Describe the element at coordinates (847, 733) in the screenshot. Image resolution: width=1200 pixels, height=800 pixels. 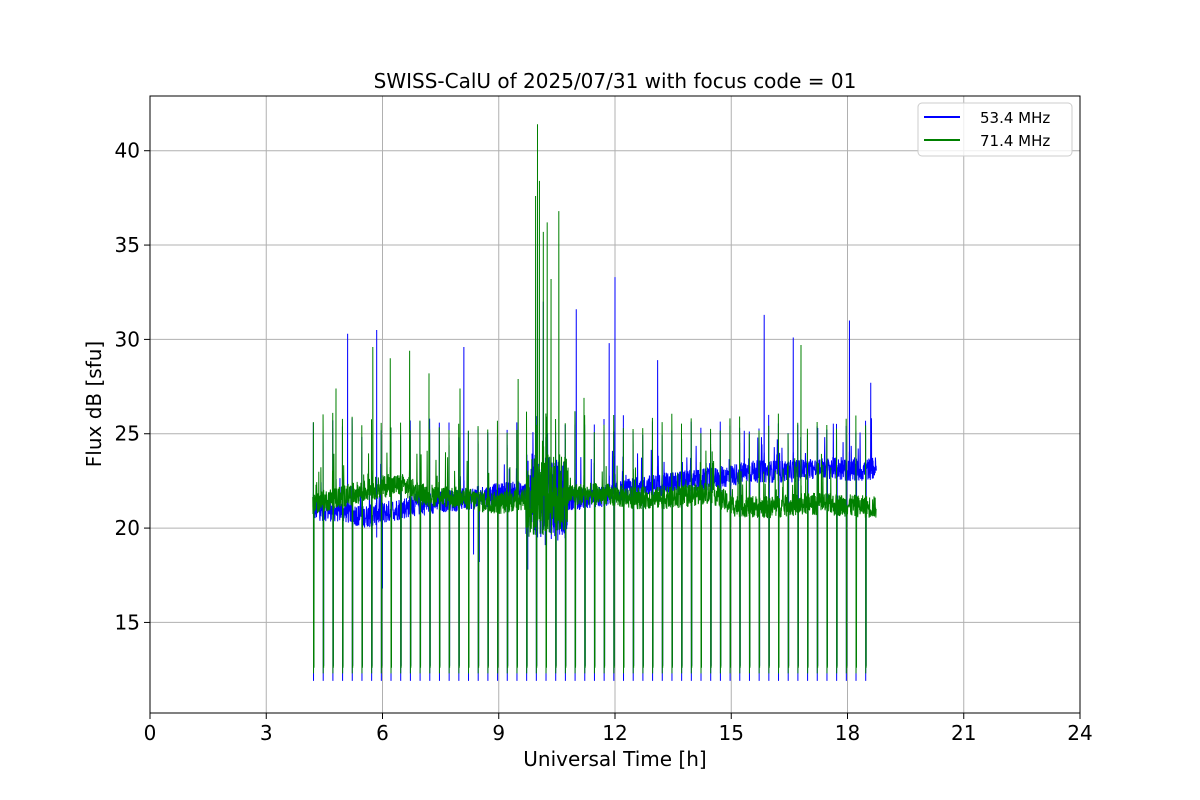
I see `x-tick-label: 18` at that location.